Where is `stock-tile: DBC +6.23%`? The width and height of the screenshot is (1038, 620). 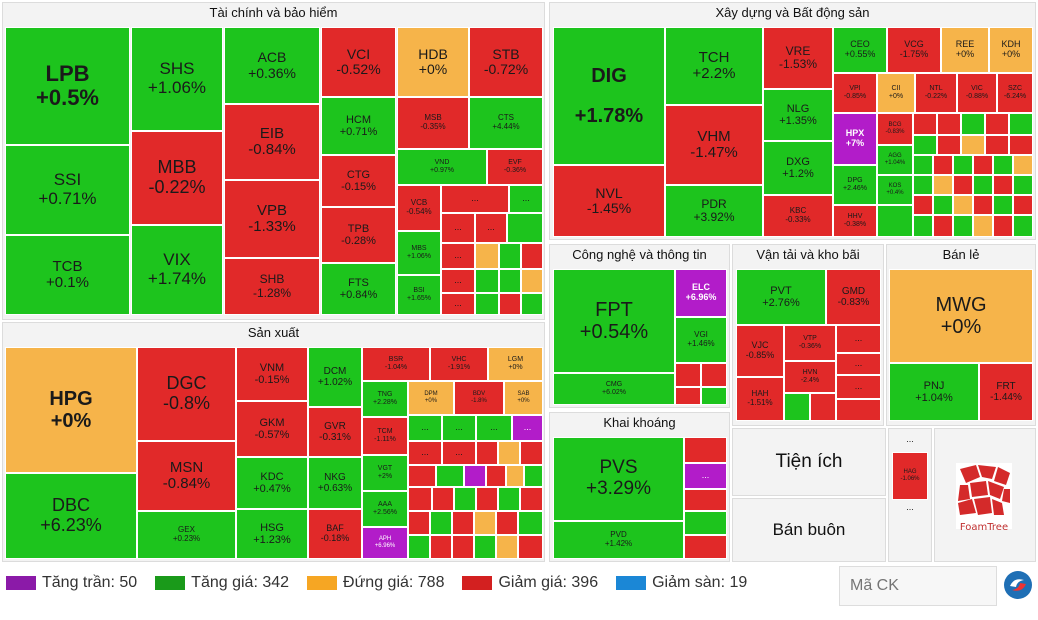
stock-tile: DBC +6.23% is located at coordinates (71, 516).